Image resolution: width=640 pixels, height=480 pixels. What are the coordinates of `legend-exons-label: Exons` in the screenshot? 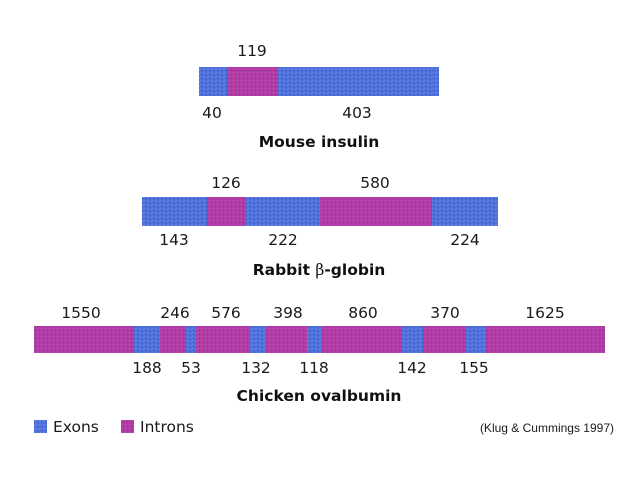 It's located at (76, 427).